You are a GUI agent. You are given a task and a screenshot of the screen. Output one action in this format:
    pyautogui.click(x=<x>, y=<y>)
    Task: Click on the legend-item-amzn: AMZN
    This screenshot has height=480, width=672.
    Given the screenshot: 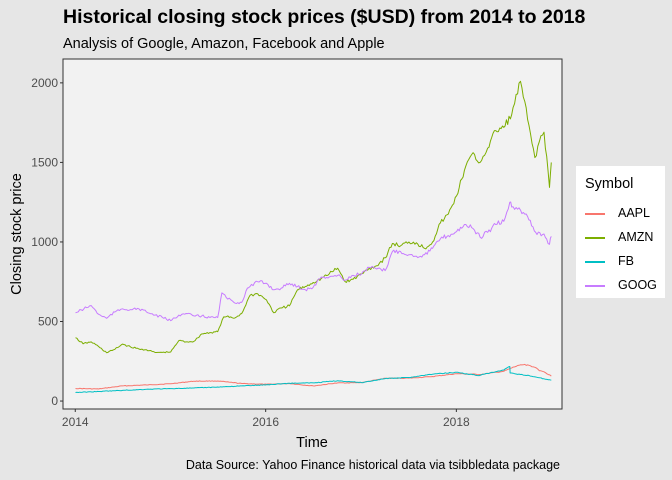 What is the action you would take?
    pyautogui.click(x=620, y=238)
    